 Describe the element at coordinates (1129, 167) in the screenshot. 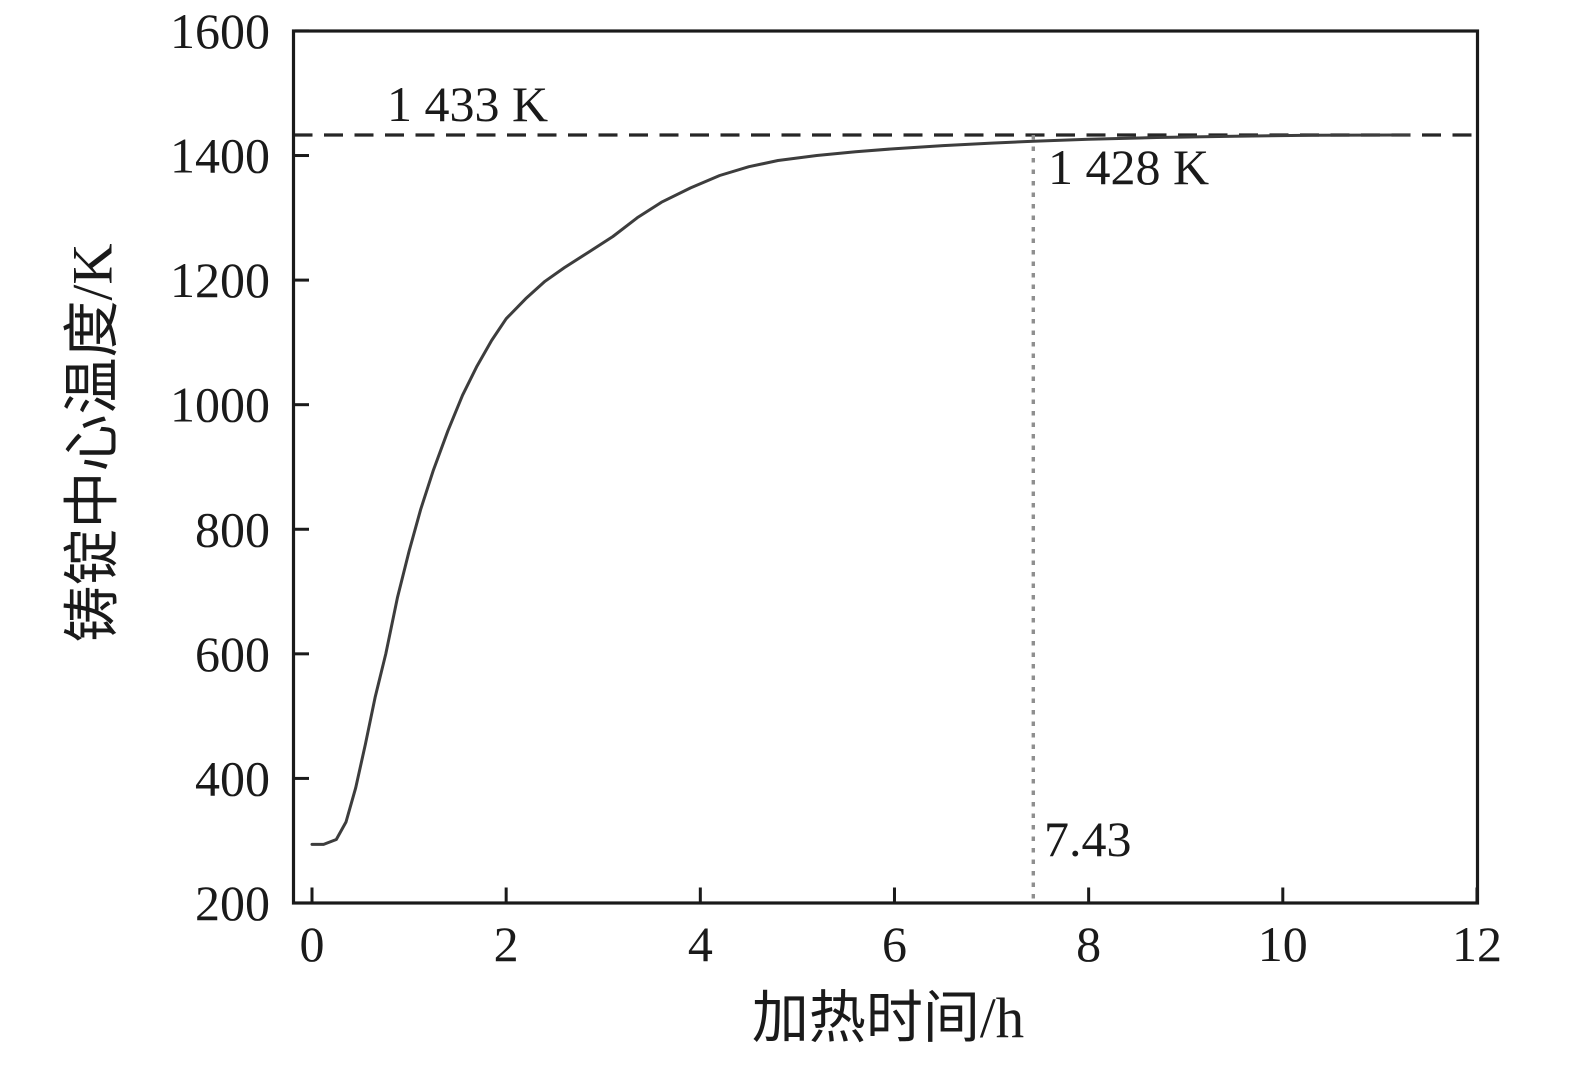

I see `annotation-1428k: 1 428 K` at that location.